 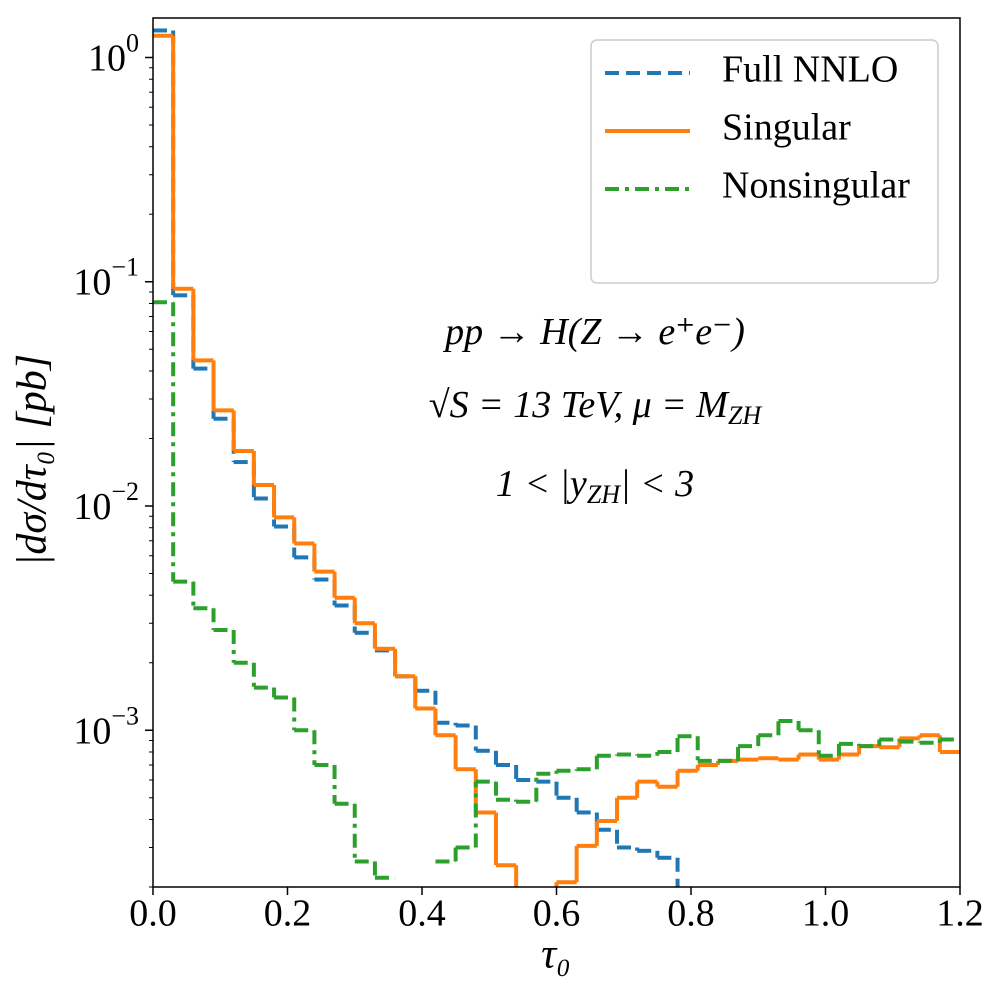 What do you see at coordinates (691, 914) in the screenshot?
I see `x-tick-label: 0.8` at bounding box center [691, 914].